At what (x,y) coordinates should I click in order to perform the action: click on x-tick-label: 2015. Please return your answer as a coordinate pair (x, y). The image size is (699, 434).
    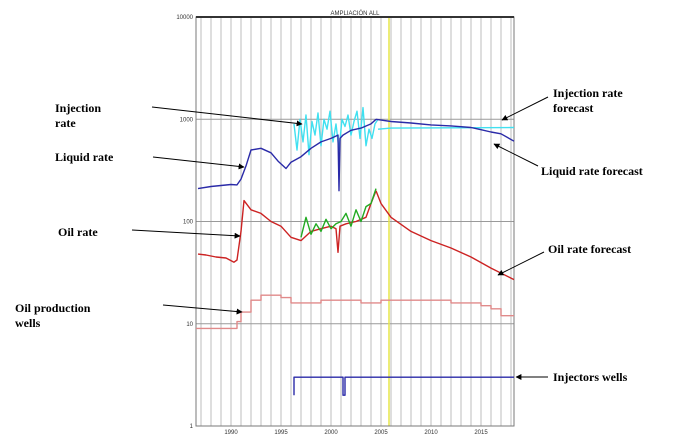
    Looking at the image, I should click on (481, 432).